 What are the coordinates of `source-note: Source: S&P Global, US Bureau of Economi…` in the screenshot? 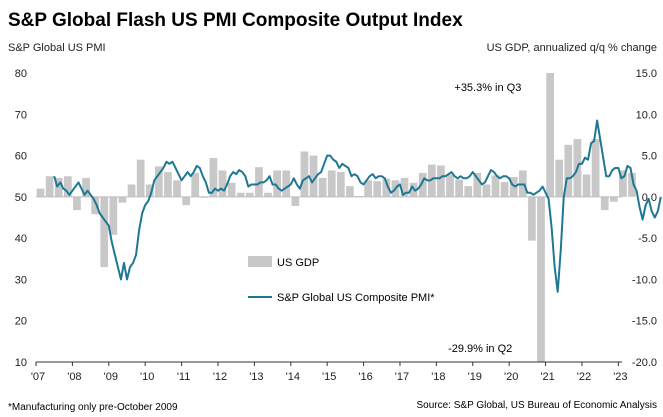 It's located at (537, 405).